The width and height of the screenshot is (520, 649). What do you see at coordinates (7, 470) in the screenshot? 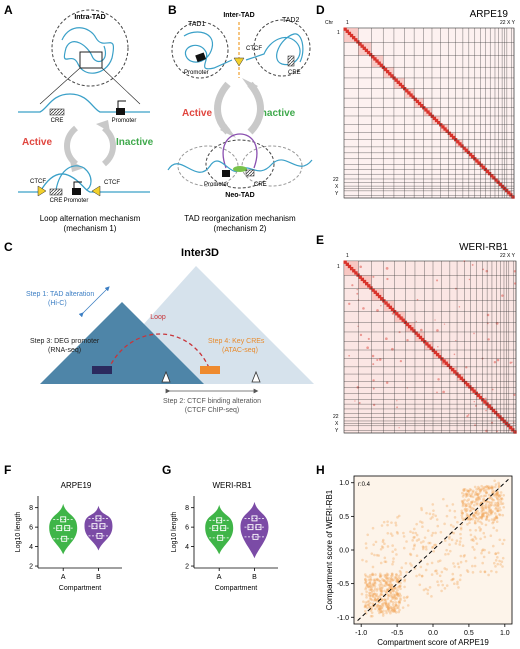
I see `panel-f-letter: F` at bounding box center [7, 470].